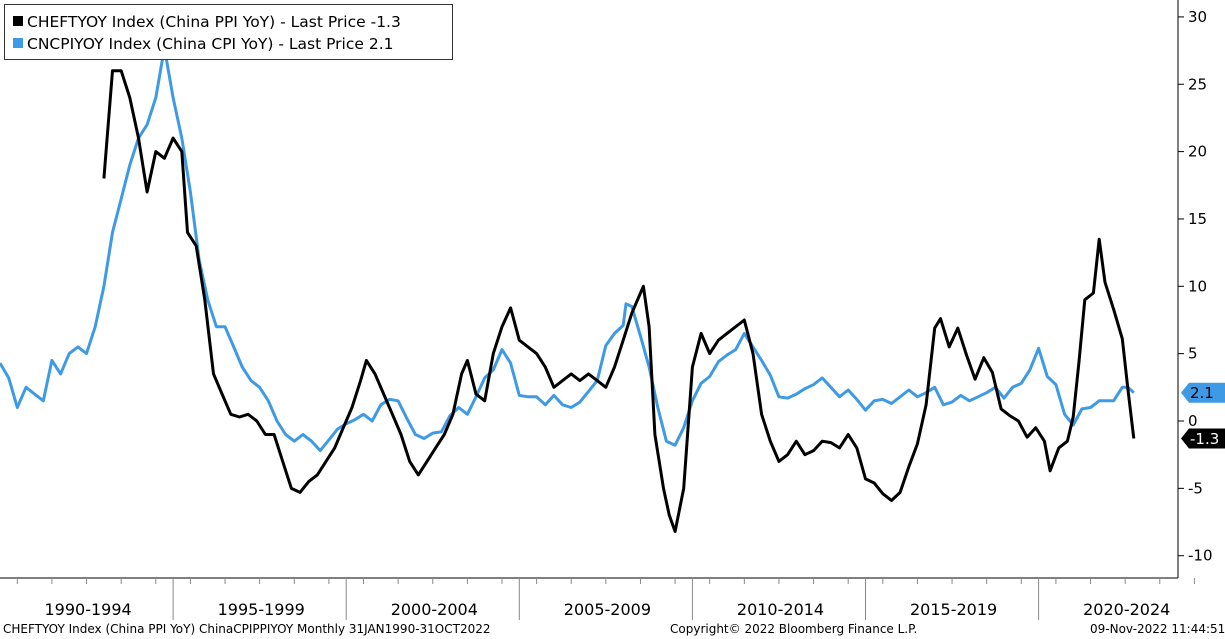 Image resolution: width=1225 pixels, height=639 pixels. What do you see at coordinates (1193, 421) in the screenshot?
I see `y-tick-label: 0` at bounding box center [1193, 421].